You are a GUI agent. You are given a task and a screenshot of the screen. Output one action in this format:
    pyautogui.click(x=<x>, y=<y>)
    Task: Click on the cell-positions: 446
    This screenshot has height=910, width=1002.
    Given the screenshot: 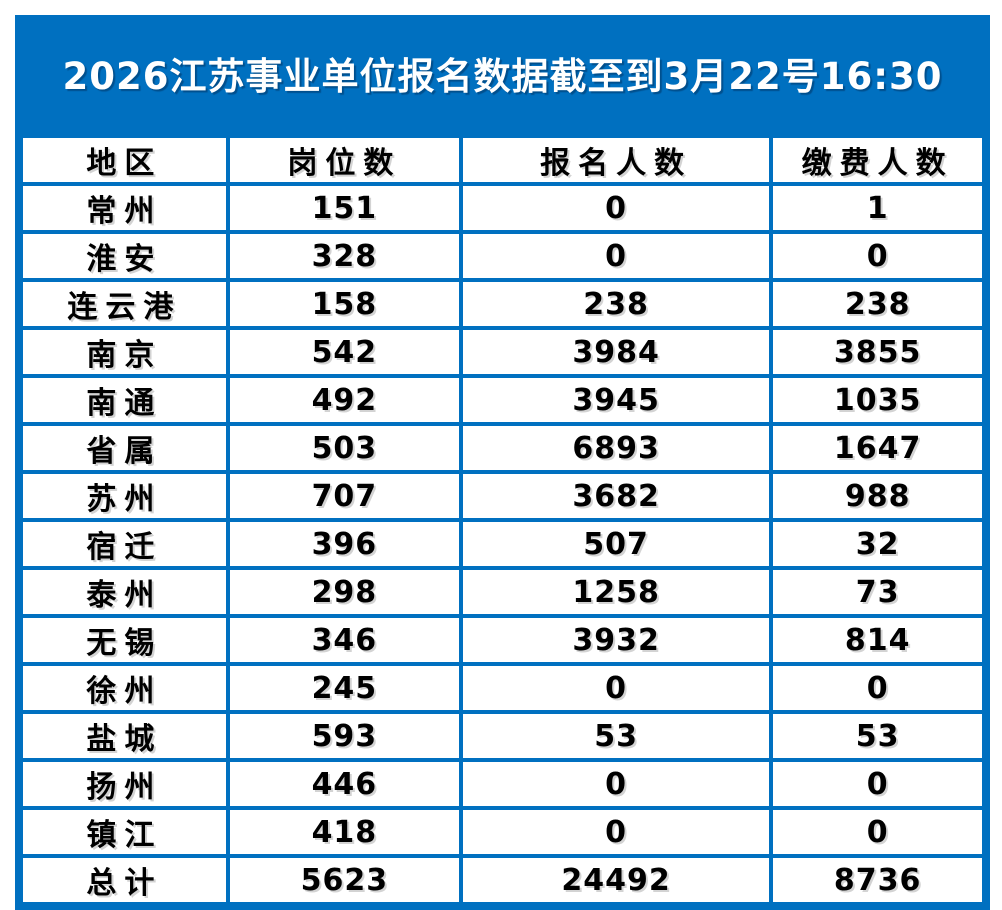 What is the action you would take?
    pyautogui.click(x=344, y=784)
    